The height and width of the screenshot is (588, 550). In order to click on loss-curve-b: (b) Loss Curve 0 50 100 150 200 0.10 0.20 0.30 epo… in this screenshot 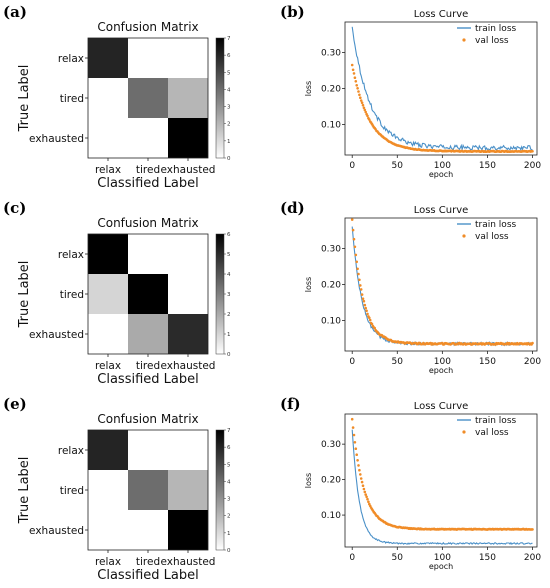, I will do `click(410, 91)`.